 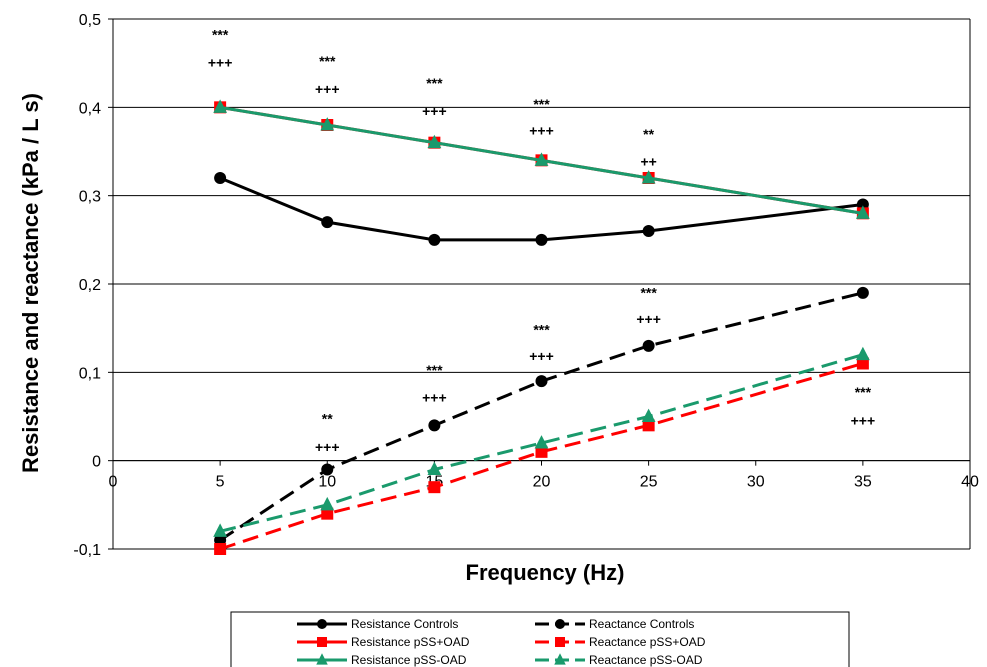 What do you see at coordinates (410, 642) in the screenshot?
I see `legend-label: Resistance pSS+OAD` at bounding box center [410, 642].